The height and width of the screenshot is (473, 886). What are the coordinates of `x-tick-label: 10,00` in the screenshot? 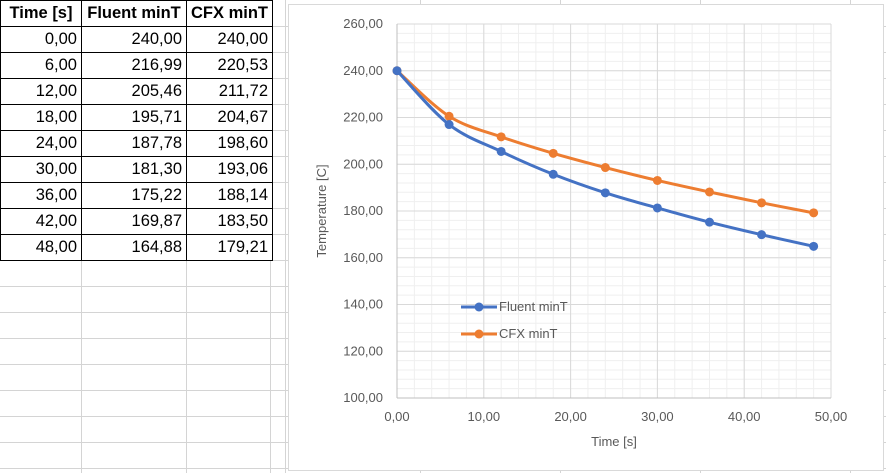 It's located at (484, 416).